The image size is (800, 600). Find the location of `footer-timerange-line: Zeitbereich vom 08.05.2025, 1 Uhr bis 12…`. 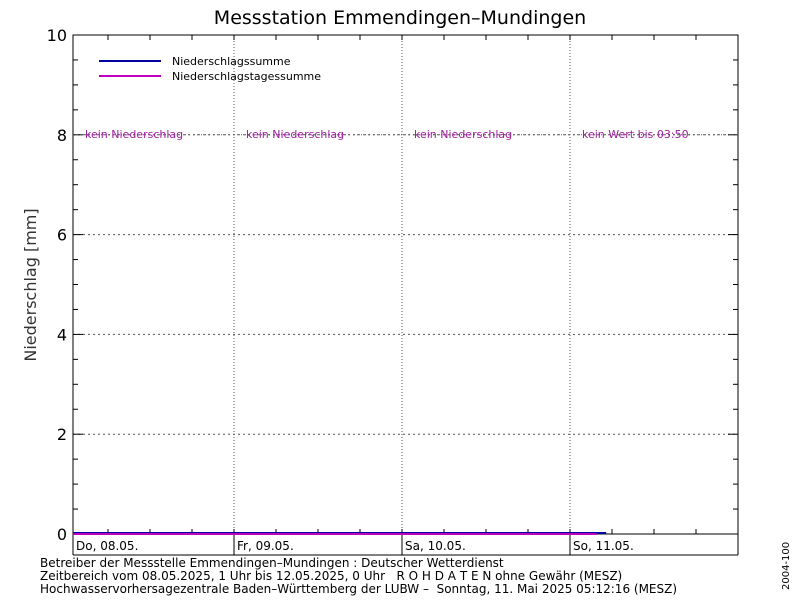

footer-timerange-line: Zeitbereich vom 08.05.2025, 1 Uhr bis 12… is located at coordinates (331, 576).